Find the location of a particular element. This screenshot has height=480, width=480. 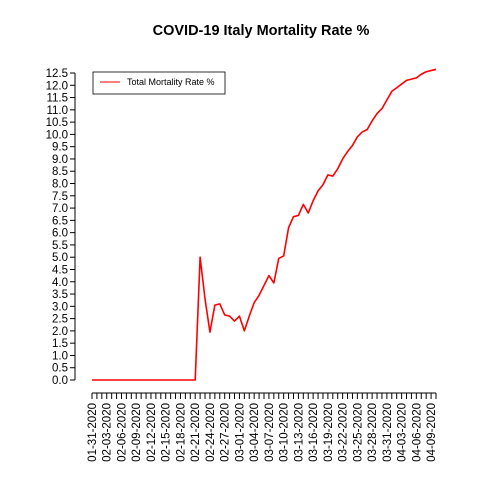

x-tick-label: 03-10-2020 is located at coordinates (285, 432).